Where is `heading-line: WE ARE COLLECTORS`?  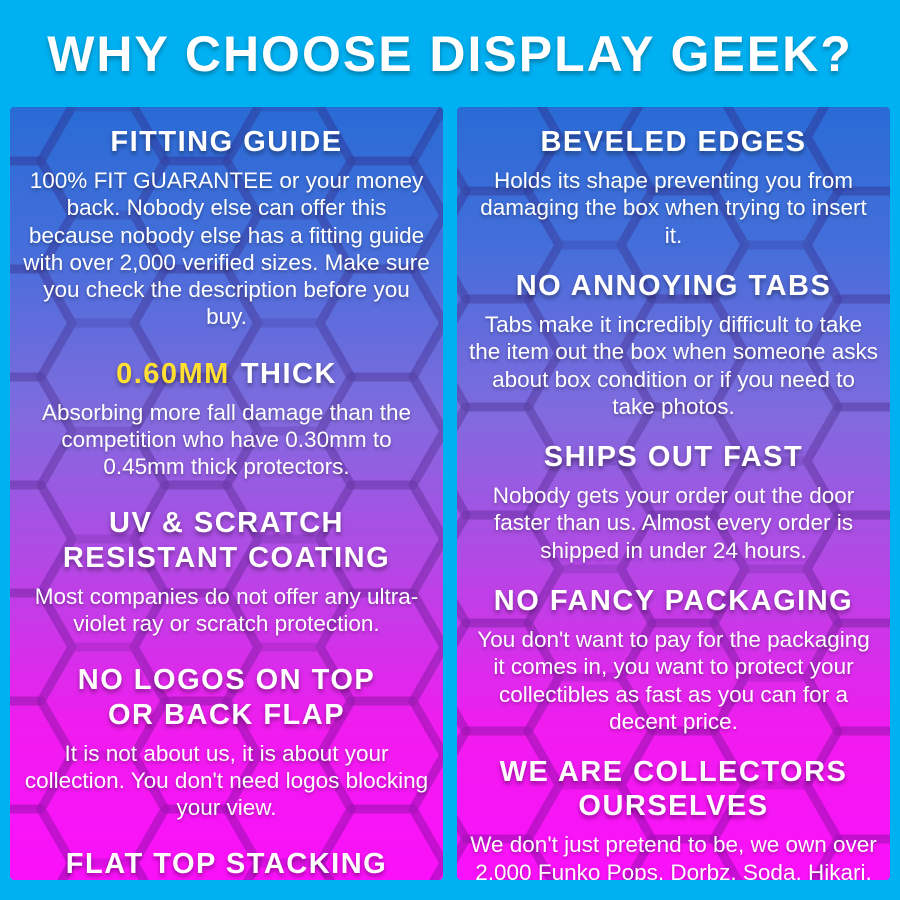
heading-line: WE ARE COLLECTORS is located at coordinates (673, 771).